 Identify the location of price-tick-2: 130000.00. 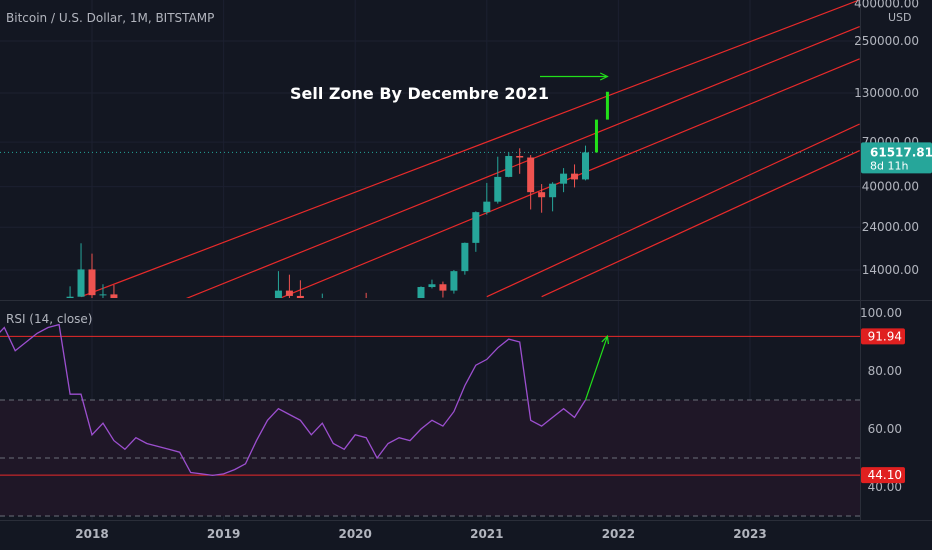
(886, 93).